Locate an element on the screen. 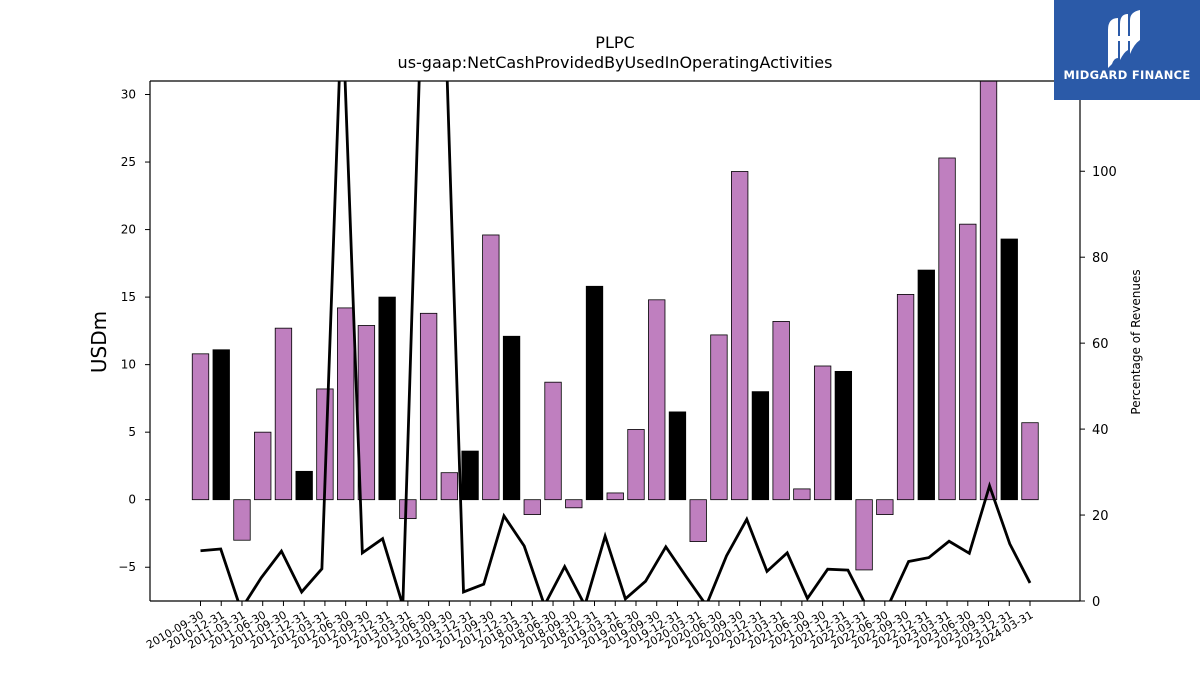  y-tick-label: 5 is located at coordinates (132, 432).